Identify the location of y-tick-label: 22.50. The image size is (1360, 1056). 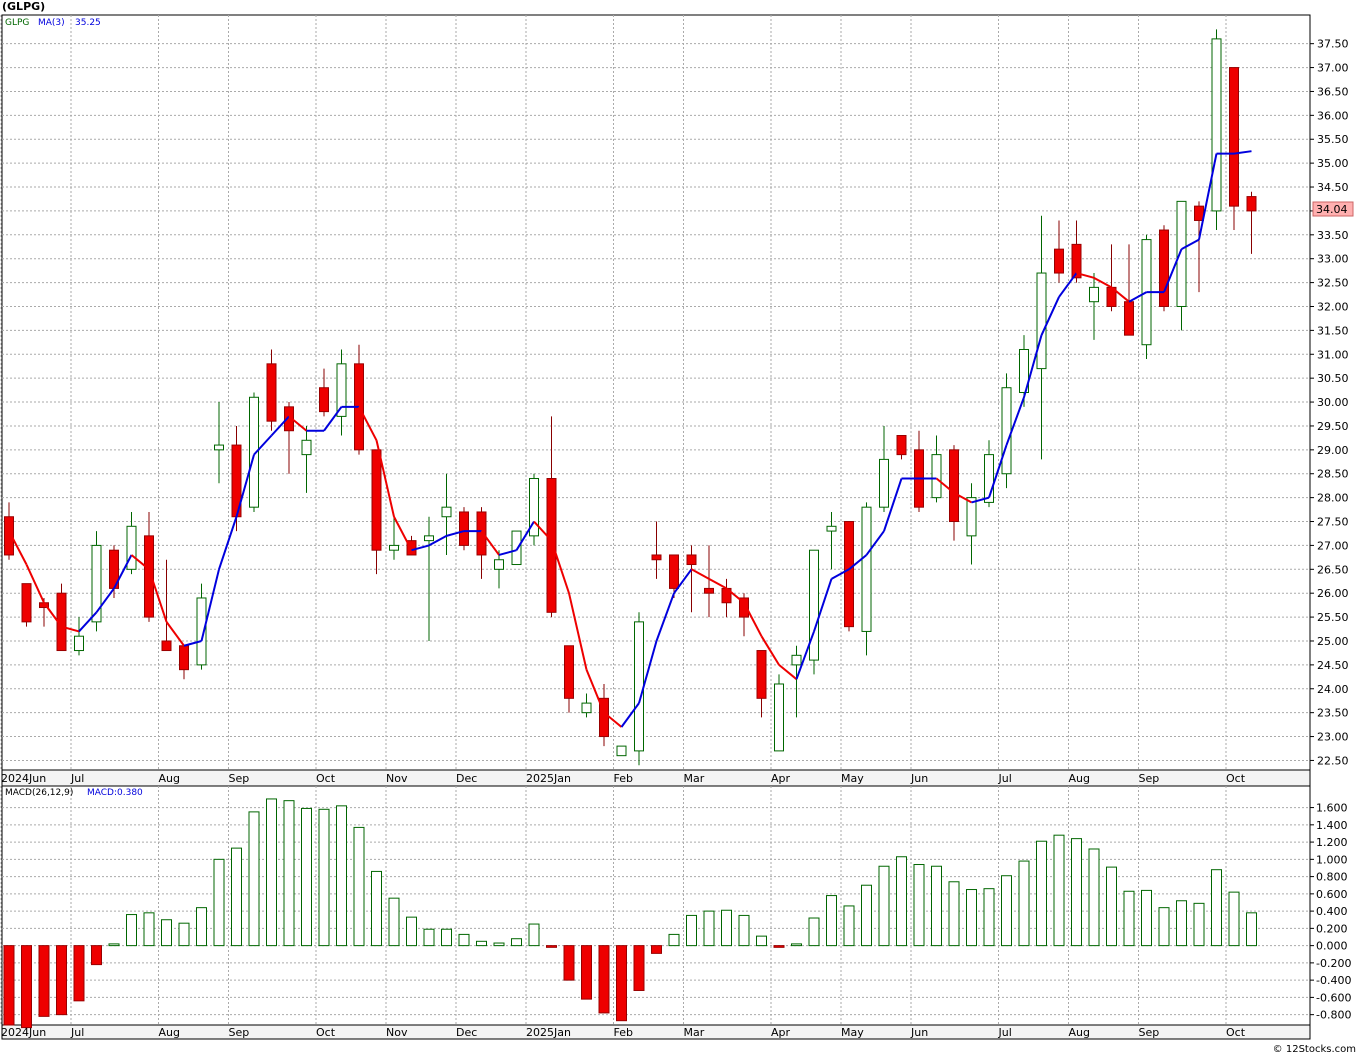
(1333, 760).